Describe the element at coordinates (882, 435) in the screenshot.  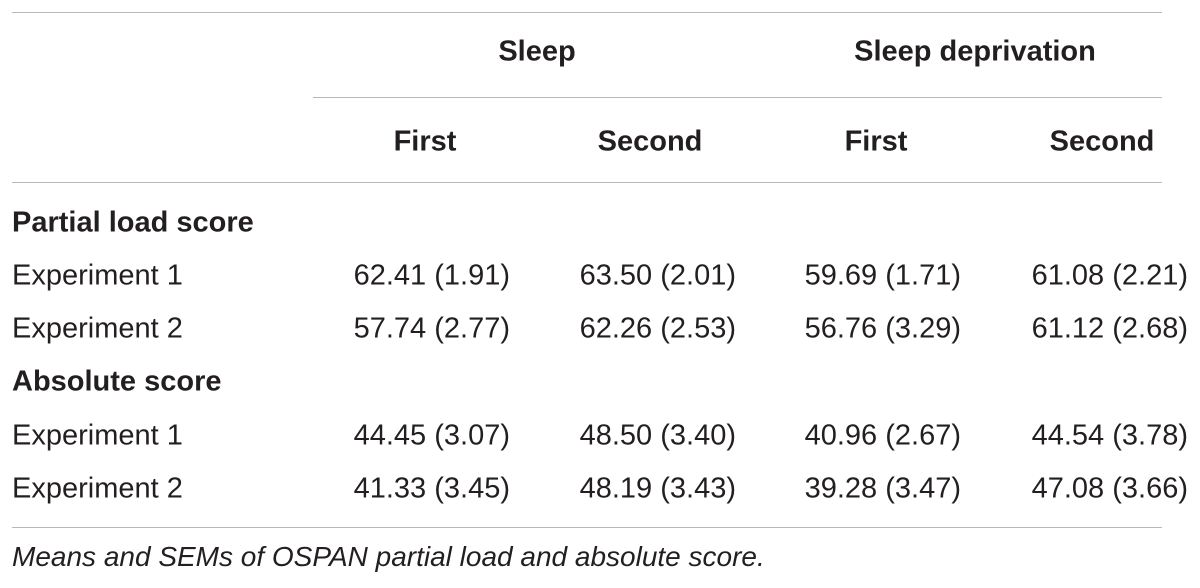
I see `table-cell: 40.96 (2.67)` at that location.